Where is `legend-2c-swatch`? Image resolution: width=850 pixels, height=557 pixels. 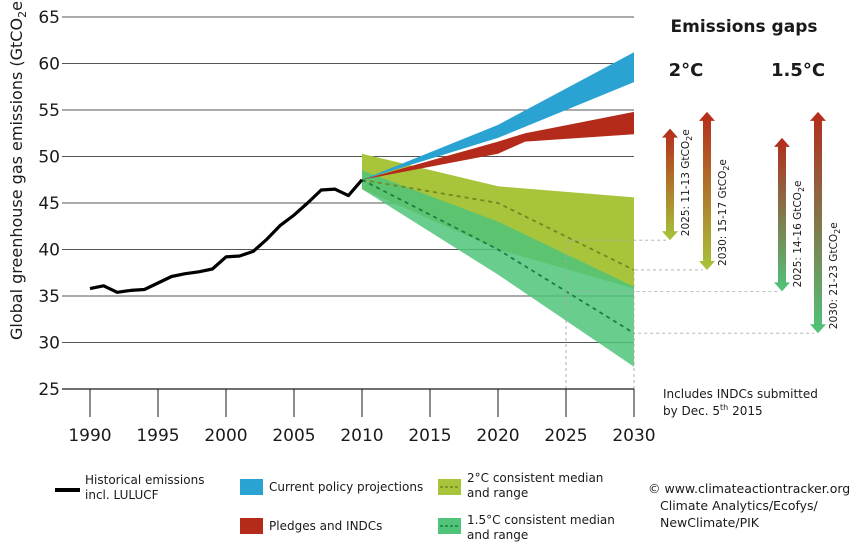 legend-2c-swatch is located at coordinates (449, 487).